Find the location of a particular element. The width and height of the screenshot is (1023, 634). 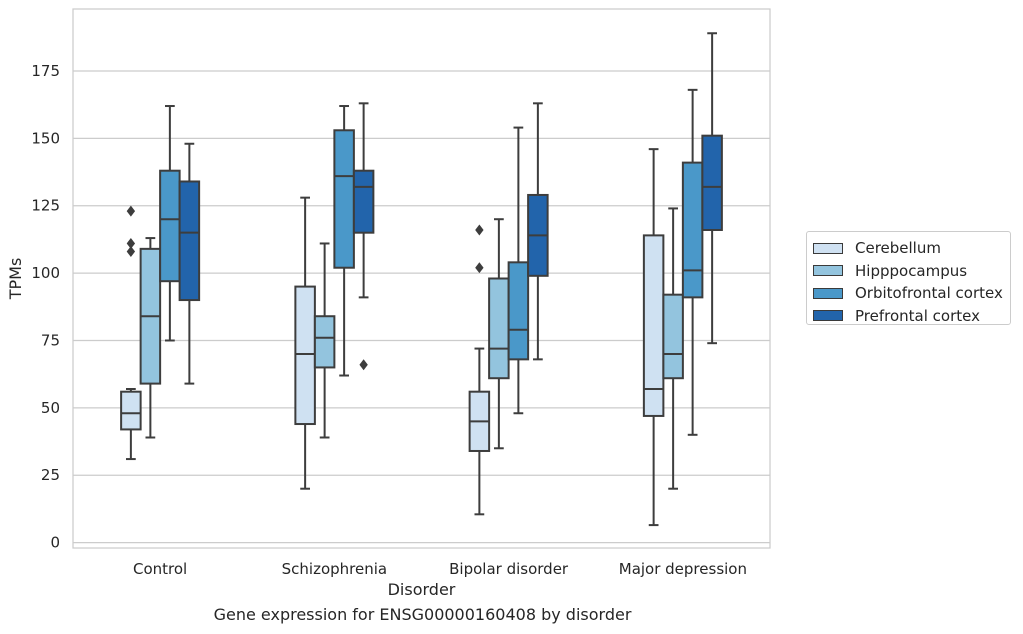

x-axis-label: Disorder is located at coordinates (422, 589).